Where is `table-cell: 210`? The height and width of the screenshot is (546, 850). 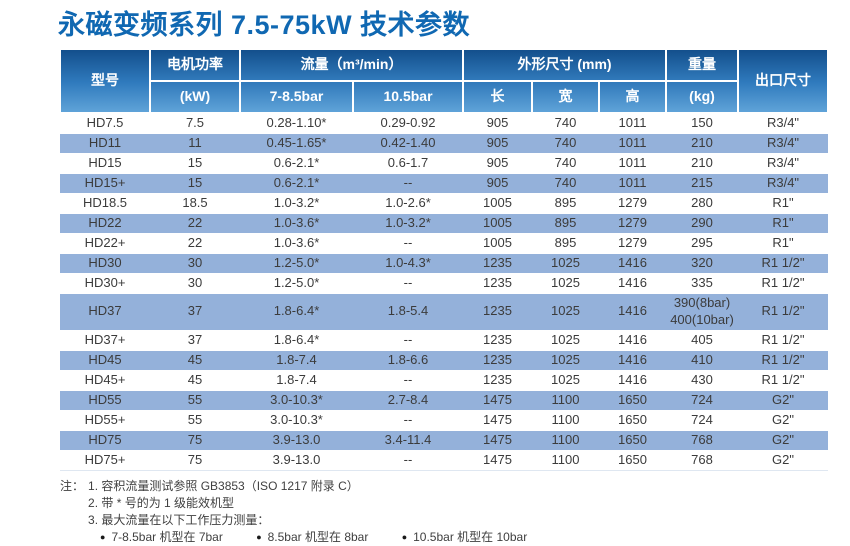 table-cell: 210 is located at coordinates (702, 162).